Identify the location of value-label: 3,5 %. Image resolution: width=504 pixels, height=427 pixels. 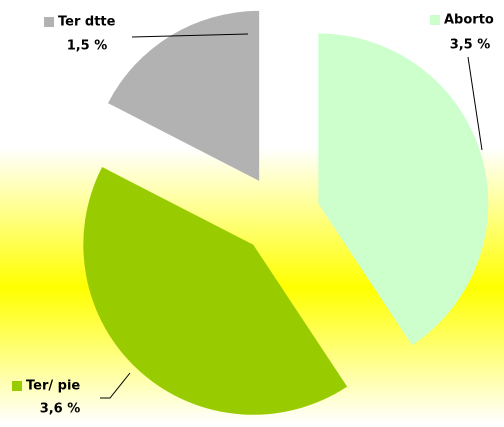
(470, 45).